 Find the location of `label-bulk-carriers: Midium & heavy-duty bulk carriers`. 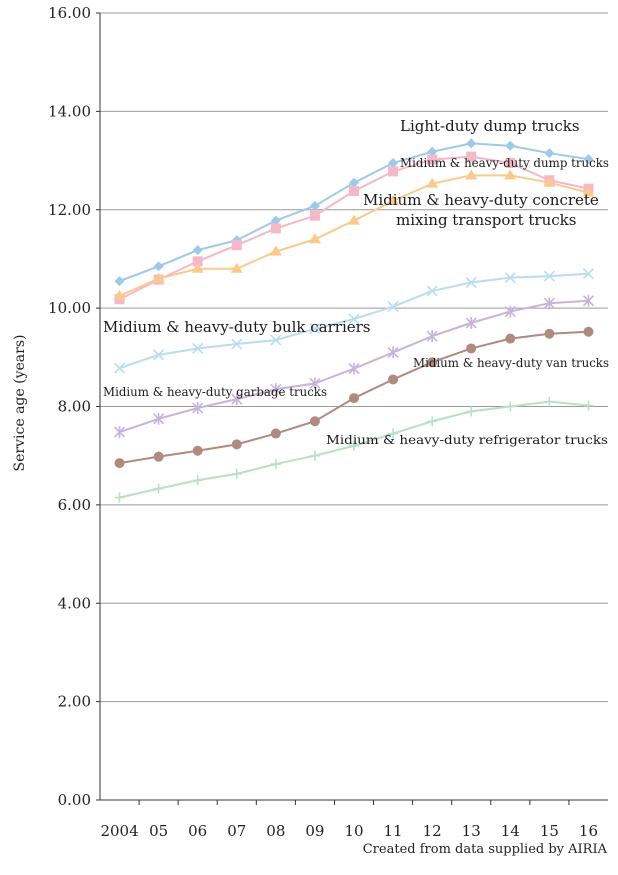

label-bulk-carriers: Midium & heavy-duty bulk carriers is located at coordinates (237, 327).